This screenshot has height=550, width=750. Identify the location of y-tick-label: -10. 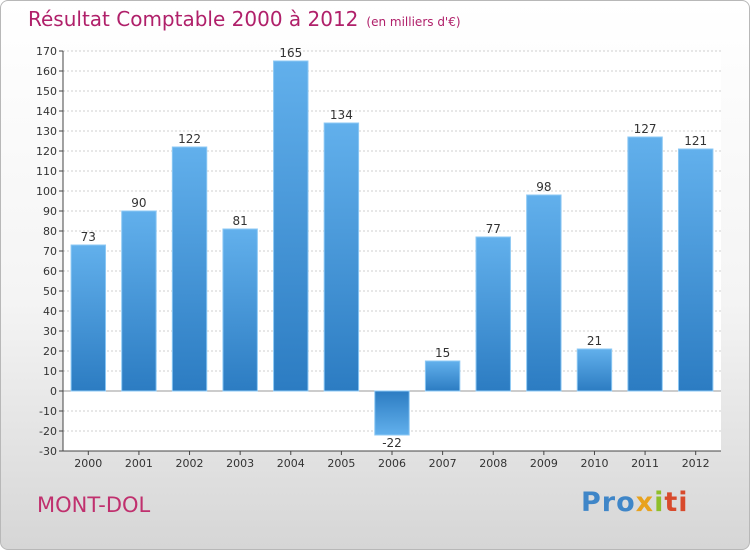
(48, 411).